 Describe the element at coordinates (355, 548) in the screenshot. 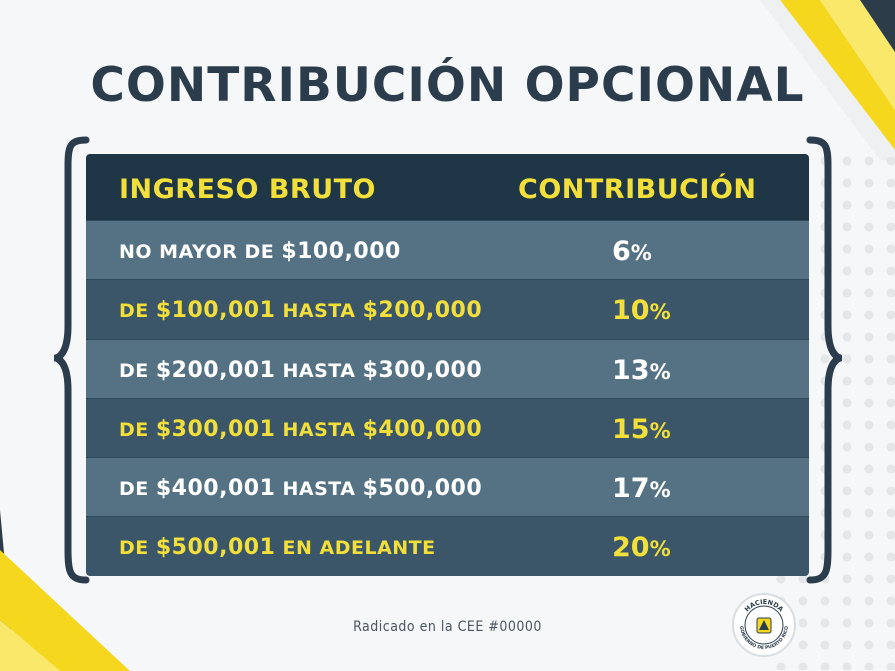

I see `income-range-mid: EN ADELANTE` at that location.